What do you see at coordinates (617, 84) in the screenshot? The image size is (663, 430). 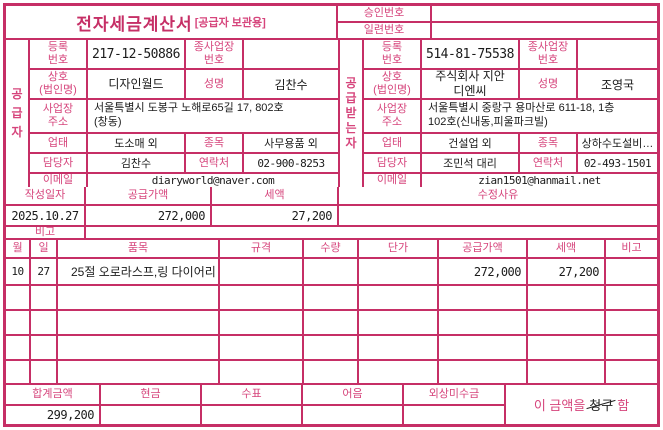 I see `buyer-ceo-value: 조영국` at bounding box center [617, 84].